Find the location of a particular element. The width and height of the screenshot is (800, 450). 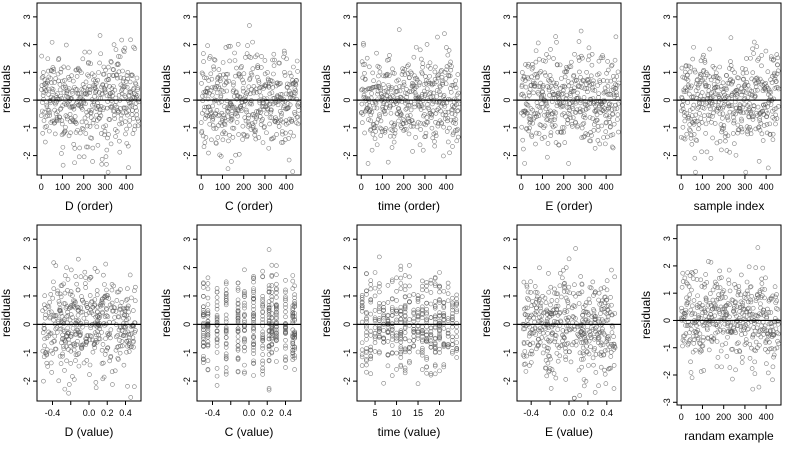

scatter-points is located at coordinates (569, 97).